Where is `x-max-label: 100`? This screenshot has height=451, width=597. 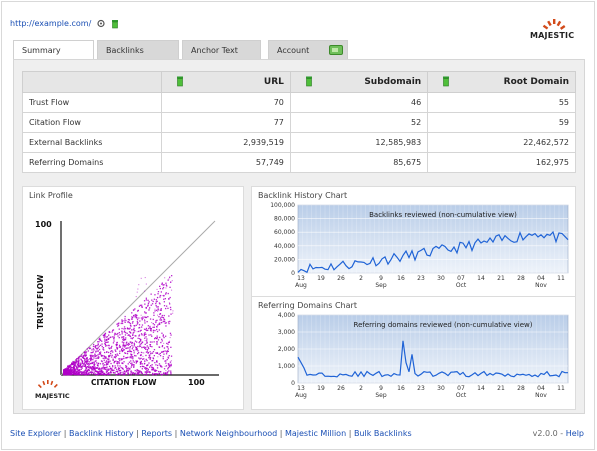 x-max-label: 100 is located at coordinates (196, 382).